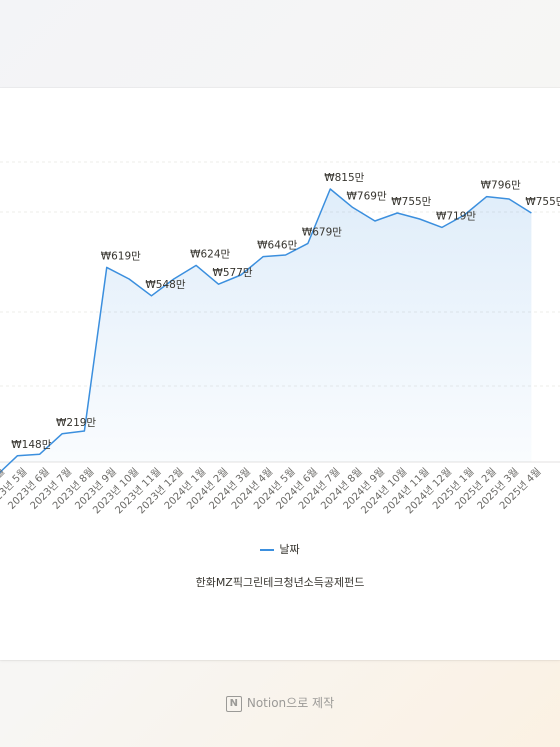 The width and height of the screenshot is (560, 747). What do you see at coordinates (267, 550) in the screenshot?
I see `legend-line-swatch` at bounding box center [267, 550].